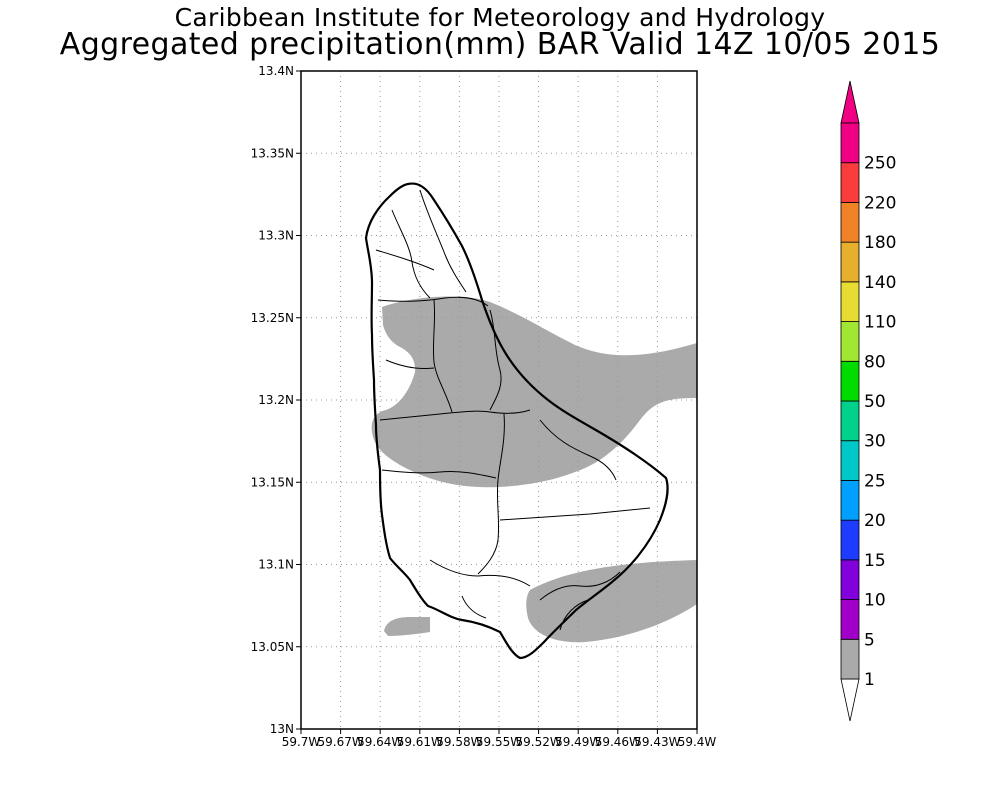  Describe the element at coordinates (282, 729) in the screenshot. I see `y-tick-label: 13N` at that location.